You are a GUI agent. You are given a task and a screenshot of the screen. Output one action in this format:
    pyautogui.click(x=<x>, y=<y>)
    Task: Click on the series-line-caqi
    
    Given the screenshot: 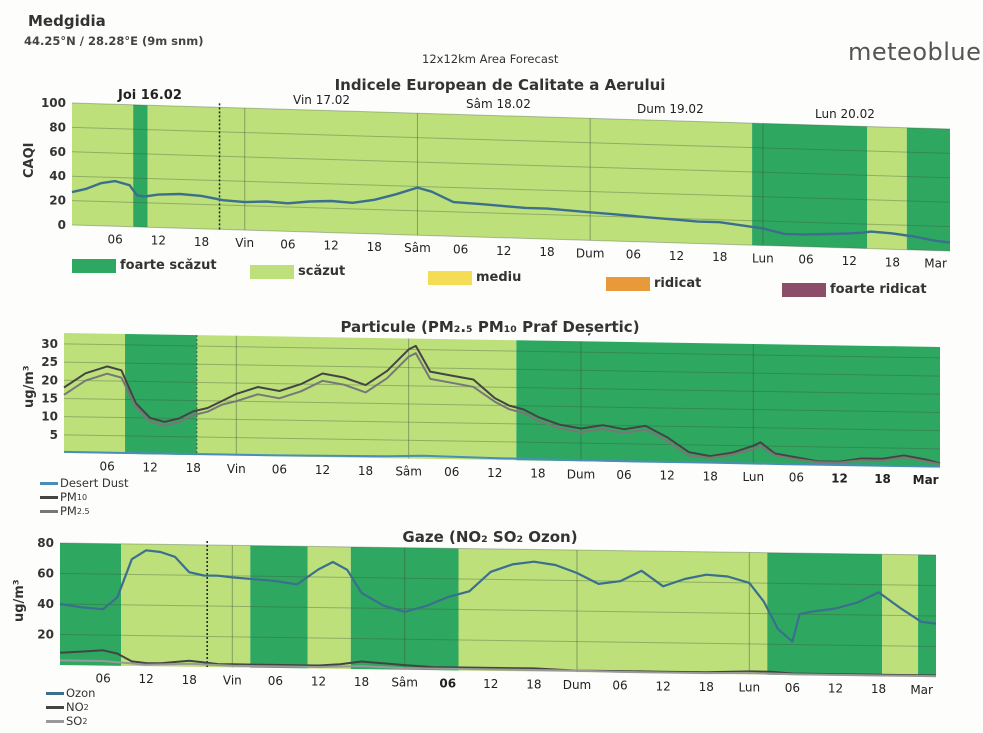 What is the action you would take?
    pyautogui.click(x=511, y=211)
    